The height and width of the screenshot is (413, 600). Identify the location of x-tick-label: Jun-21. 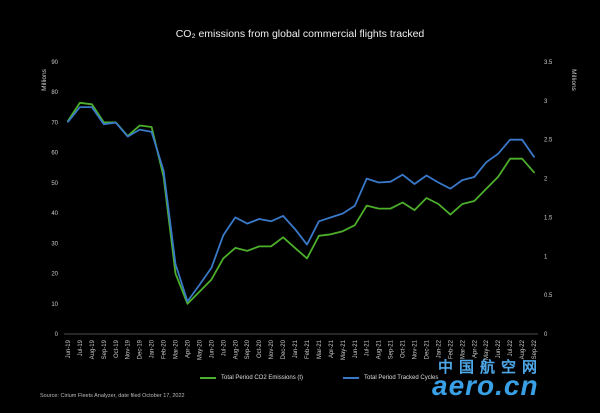
(356, 348).